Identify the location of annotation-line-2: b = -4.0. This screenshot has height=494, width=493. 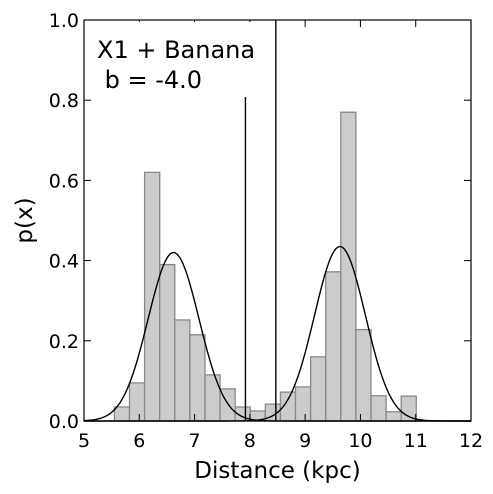
(149, 80).